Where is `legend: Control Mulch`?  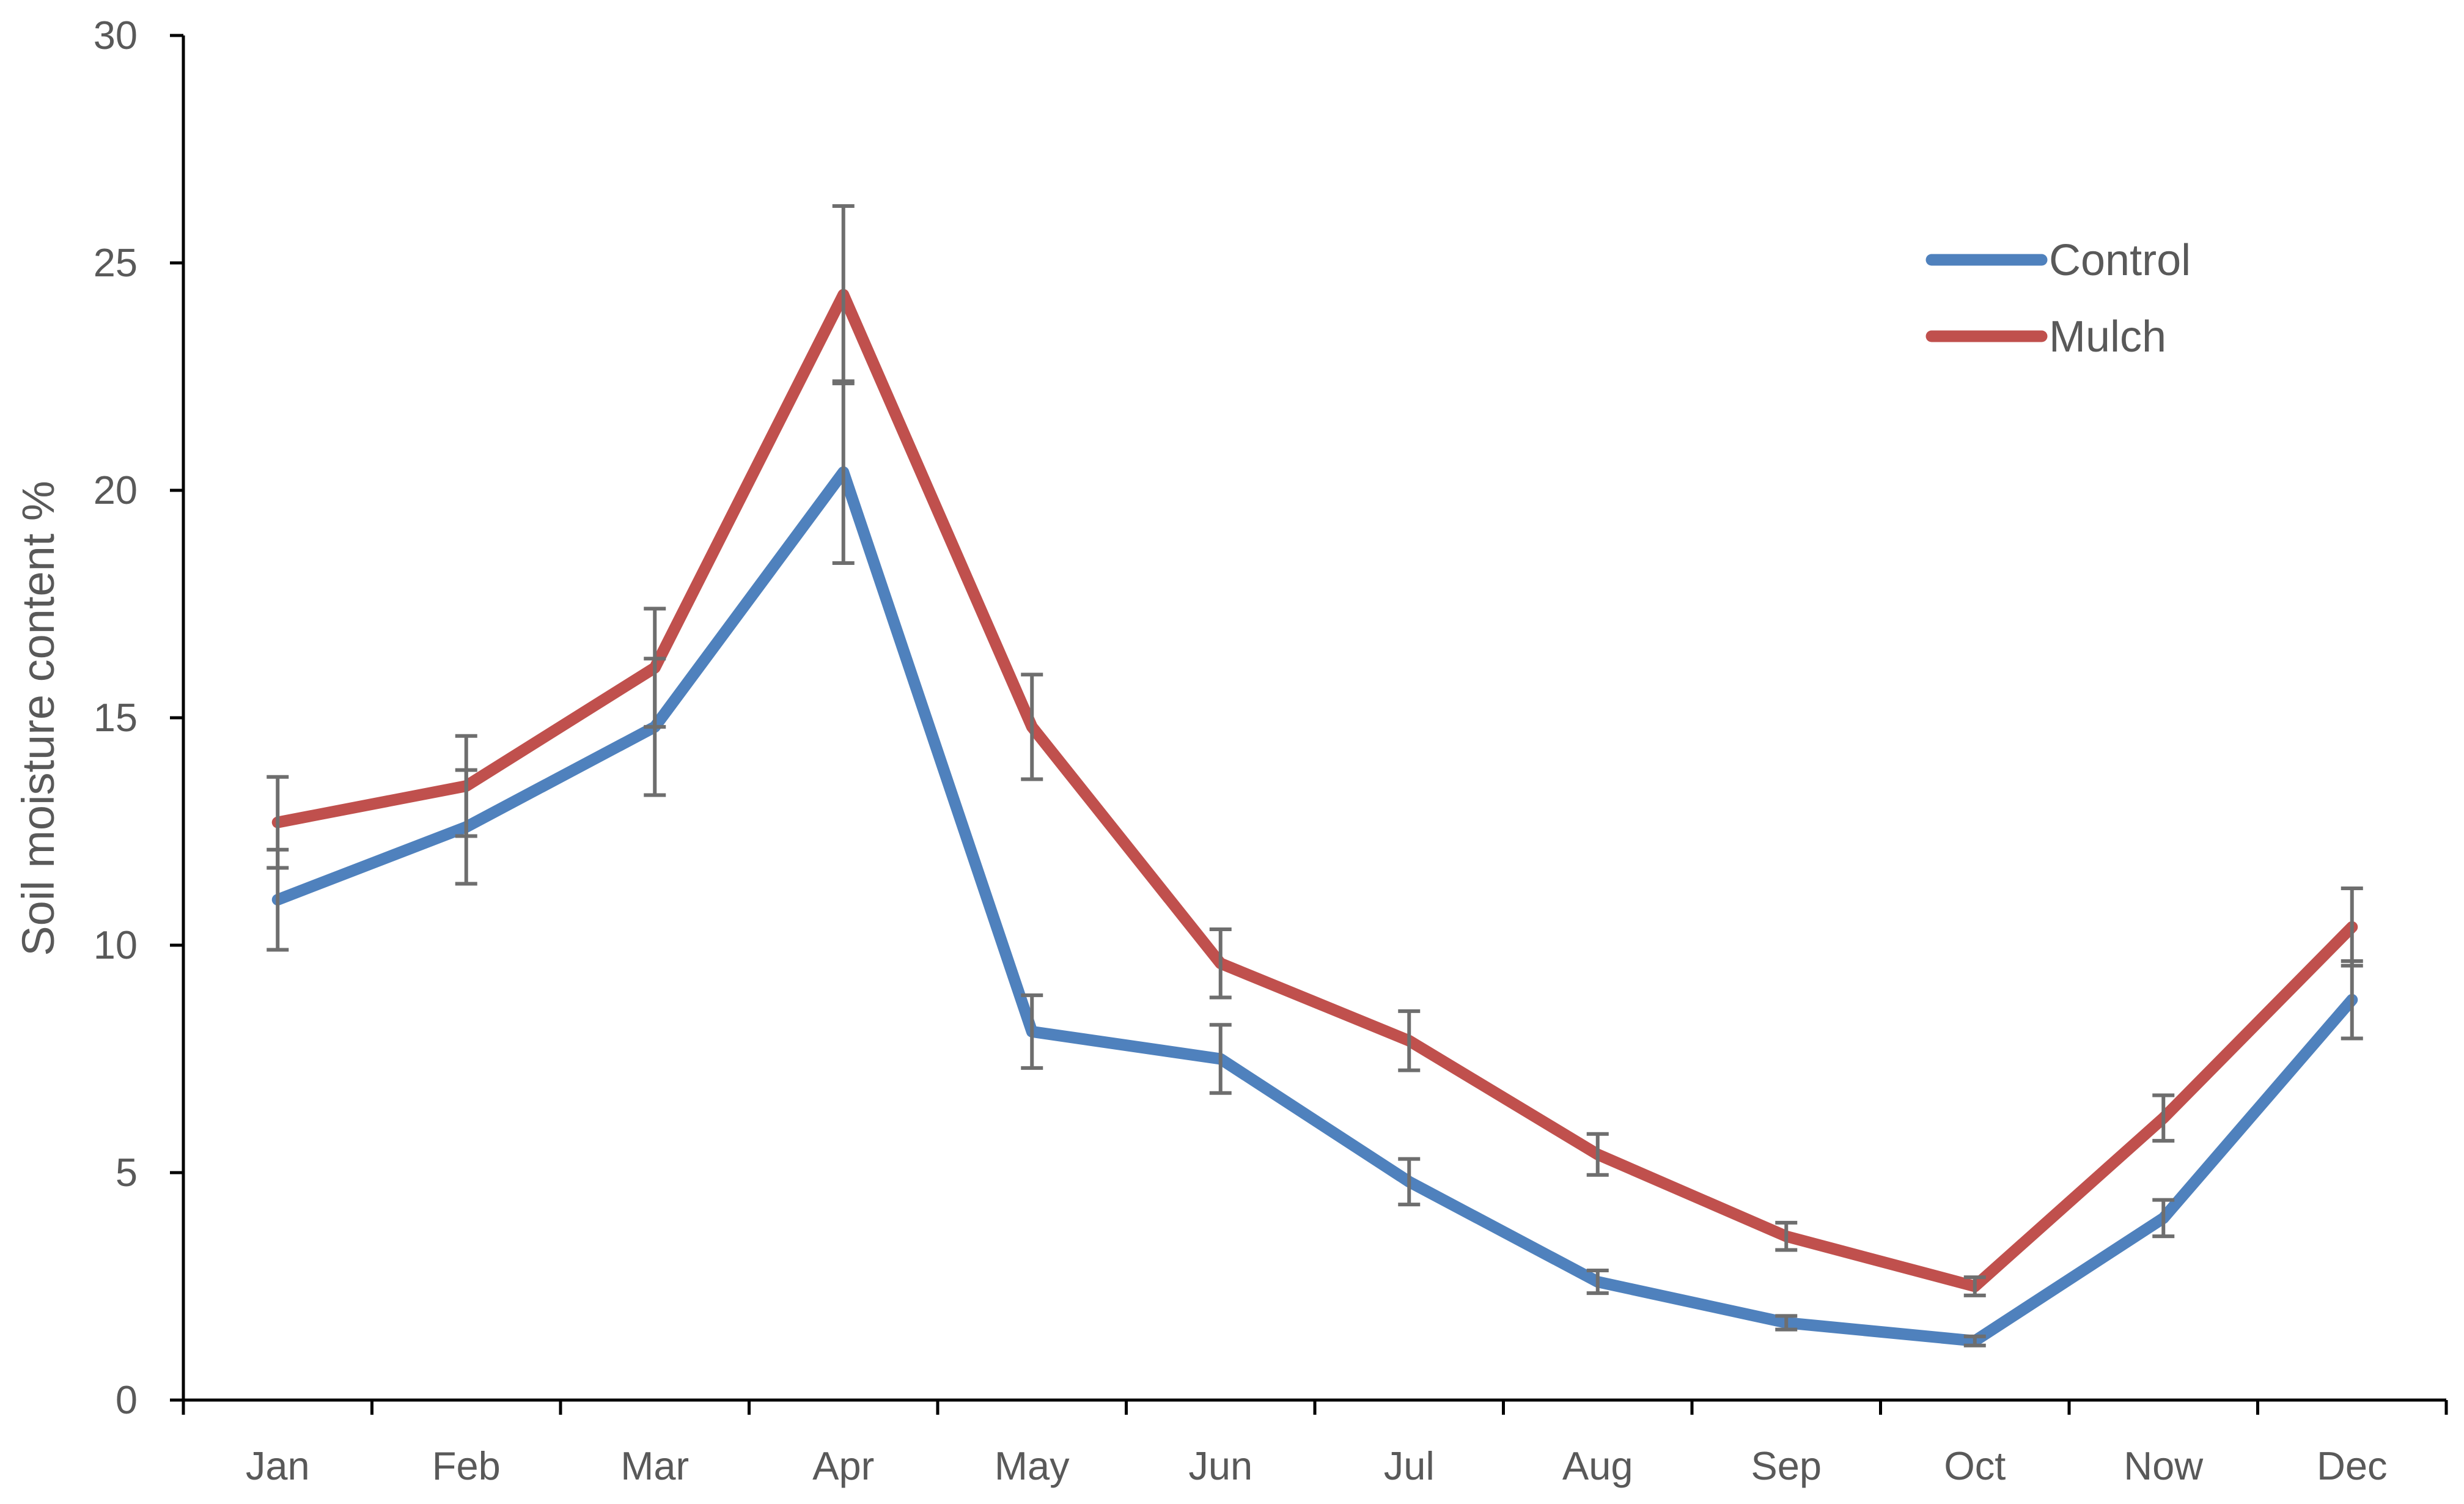 legend: Control Mulch is located at coordinates (2058, 298).